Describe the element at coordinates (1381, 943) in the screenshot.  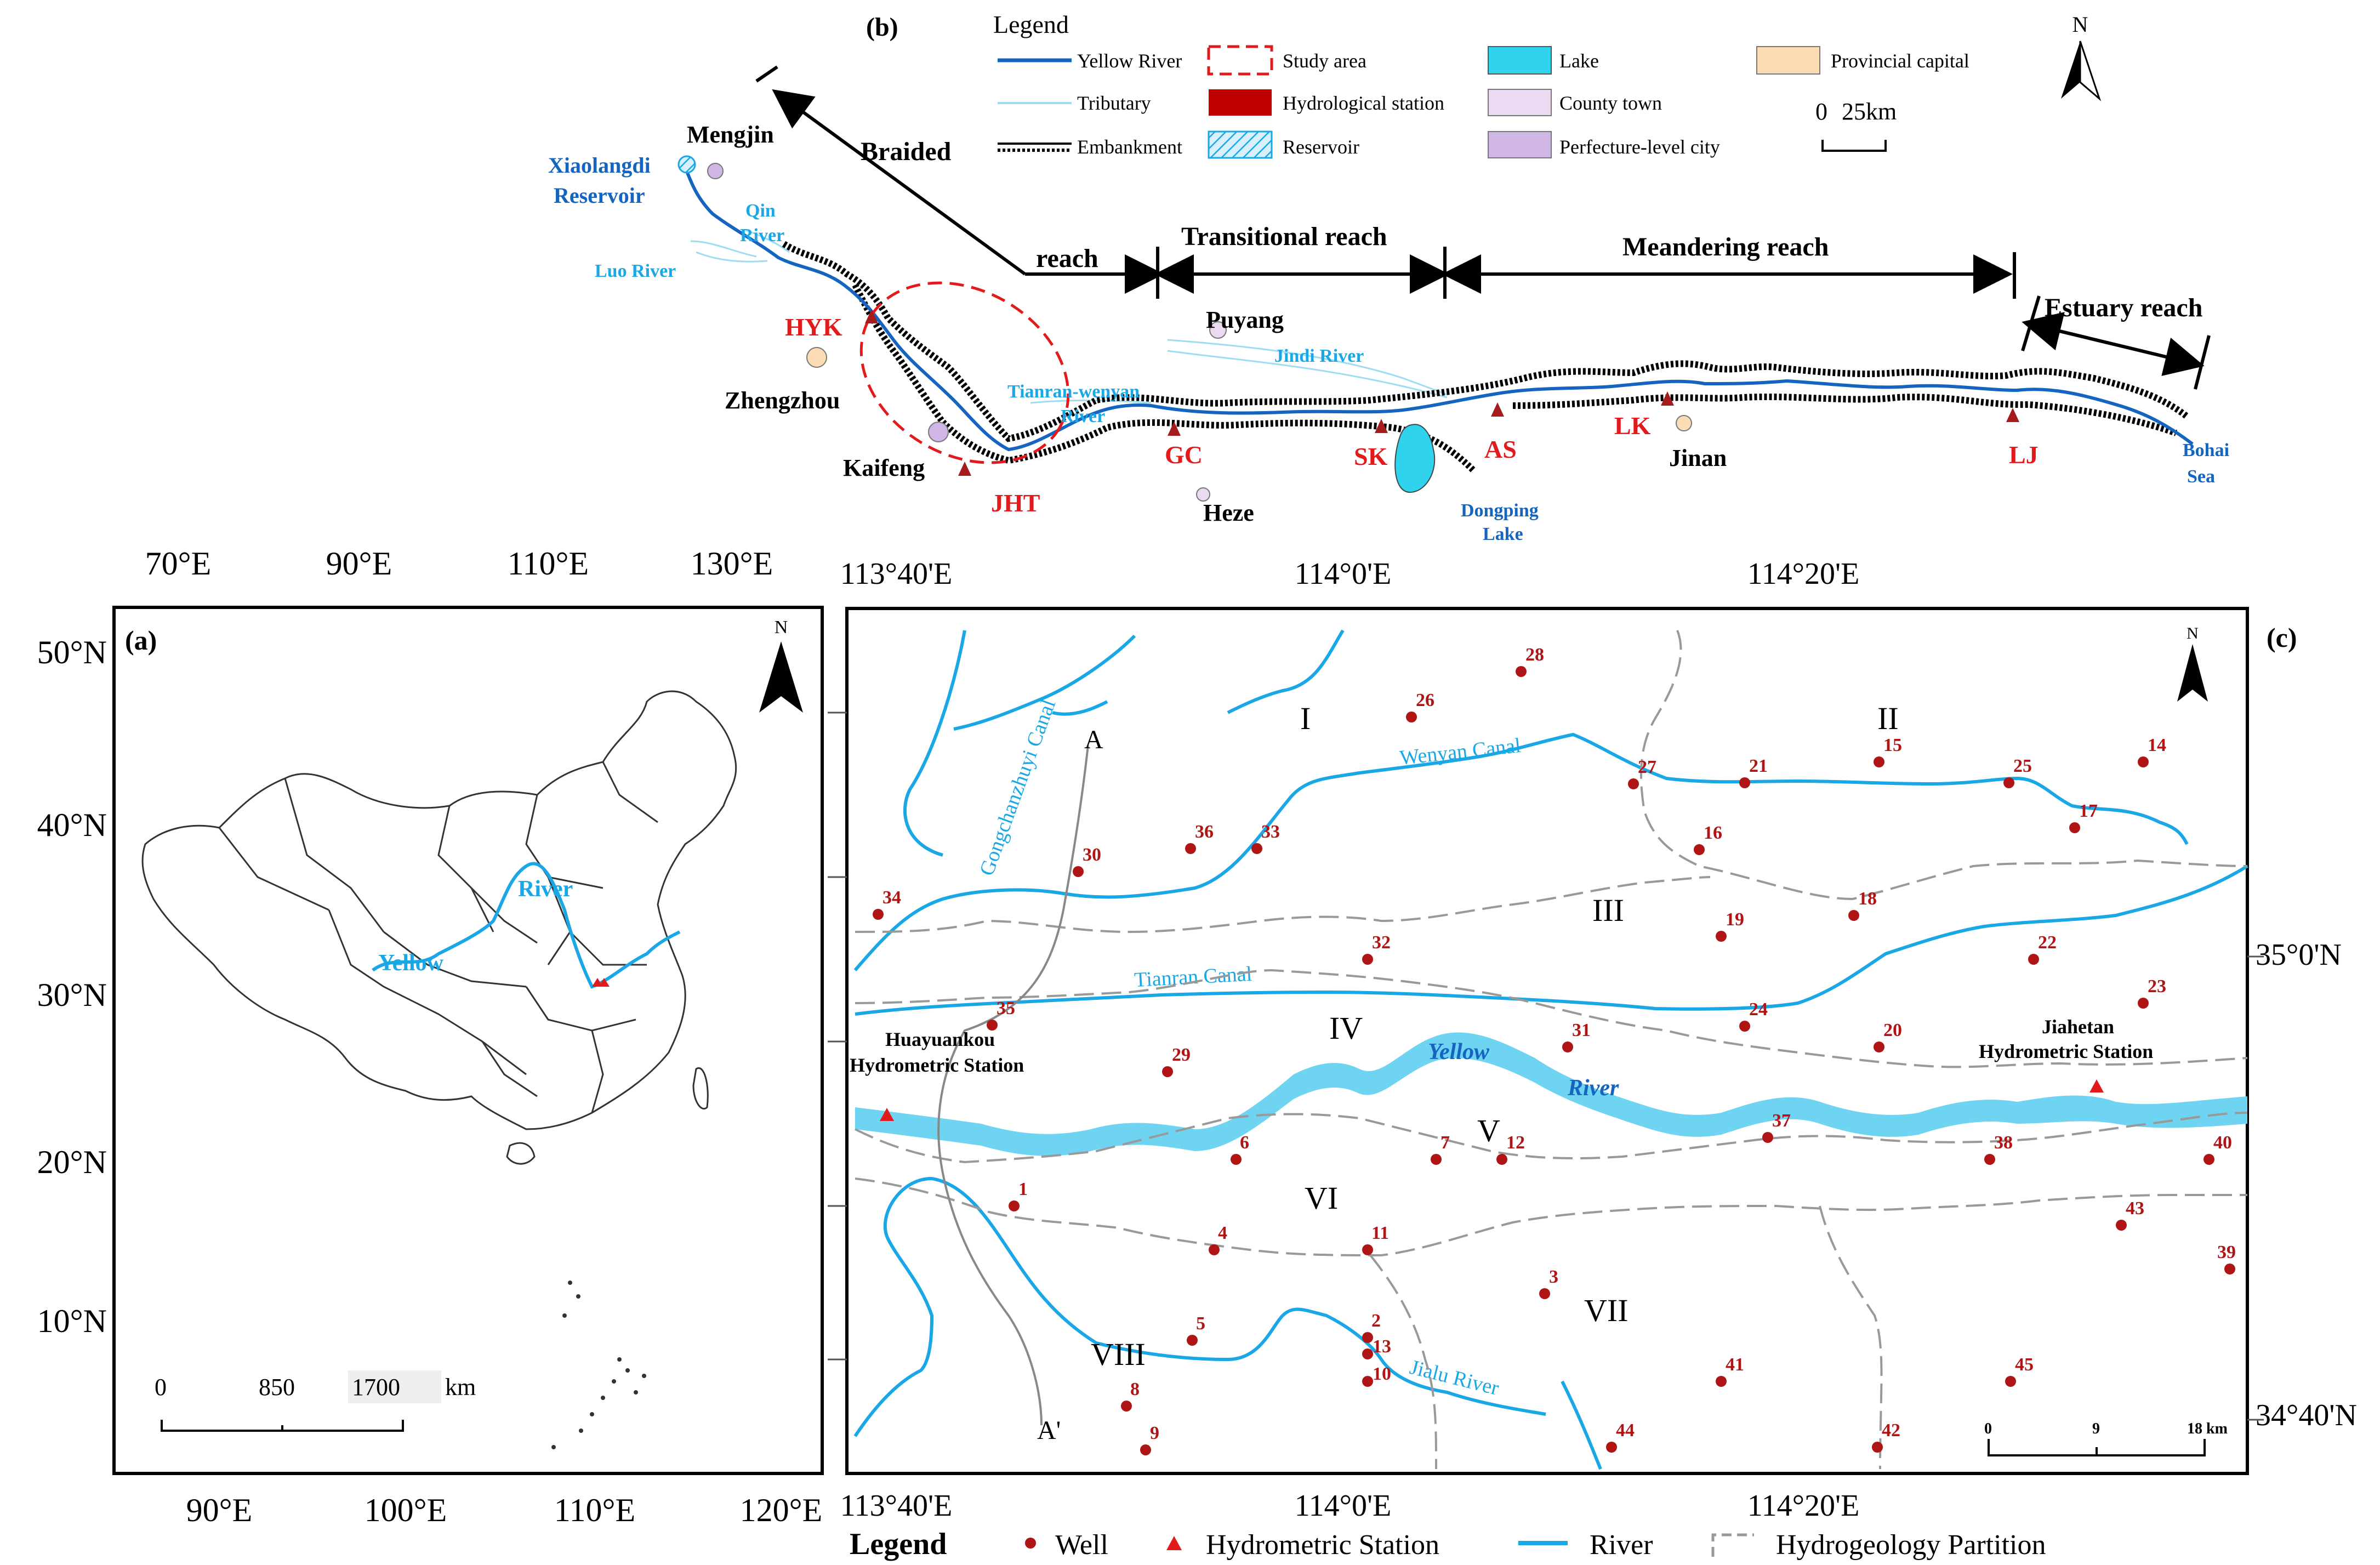
I see `svg-text: 32` at that location.